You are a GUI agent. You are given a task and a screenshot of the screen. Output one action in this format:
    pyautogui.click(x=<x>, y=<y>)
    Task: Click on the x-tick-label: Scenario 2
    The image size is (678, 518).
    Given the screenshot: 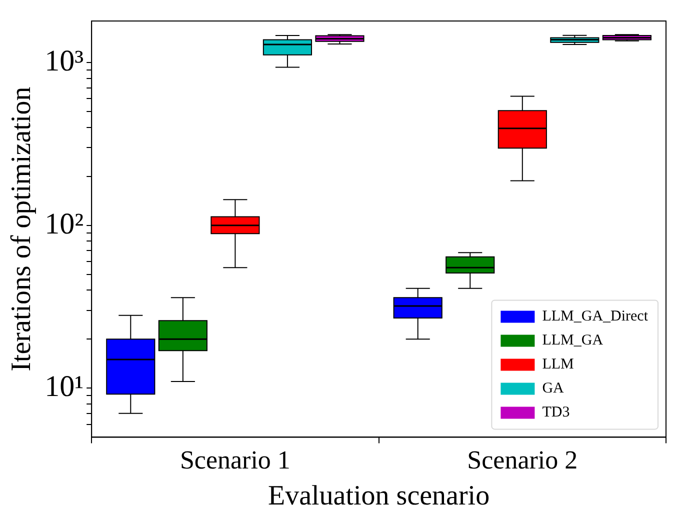 What is the action you would take?
    pyautogui.click(x=522, y=460)
    